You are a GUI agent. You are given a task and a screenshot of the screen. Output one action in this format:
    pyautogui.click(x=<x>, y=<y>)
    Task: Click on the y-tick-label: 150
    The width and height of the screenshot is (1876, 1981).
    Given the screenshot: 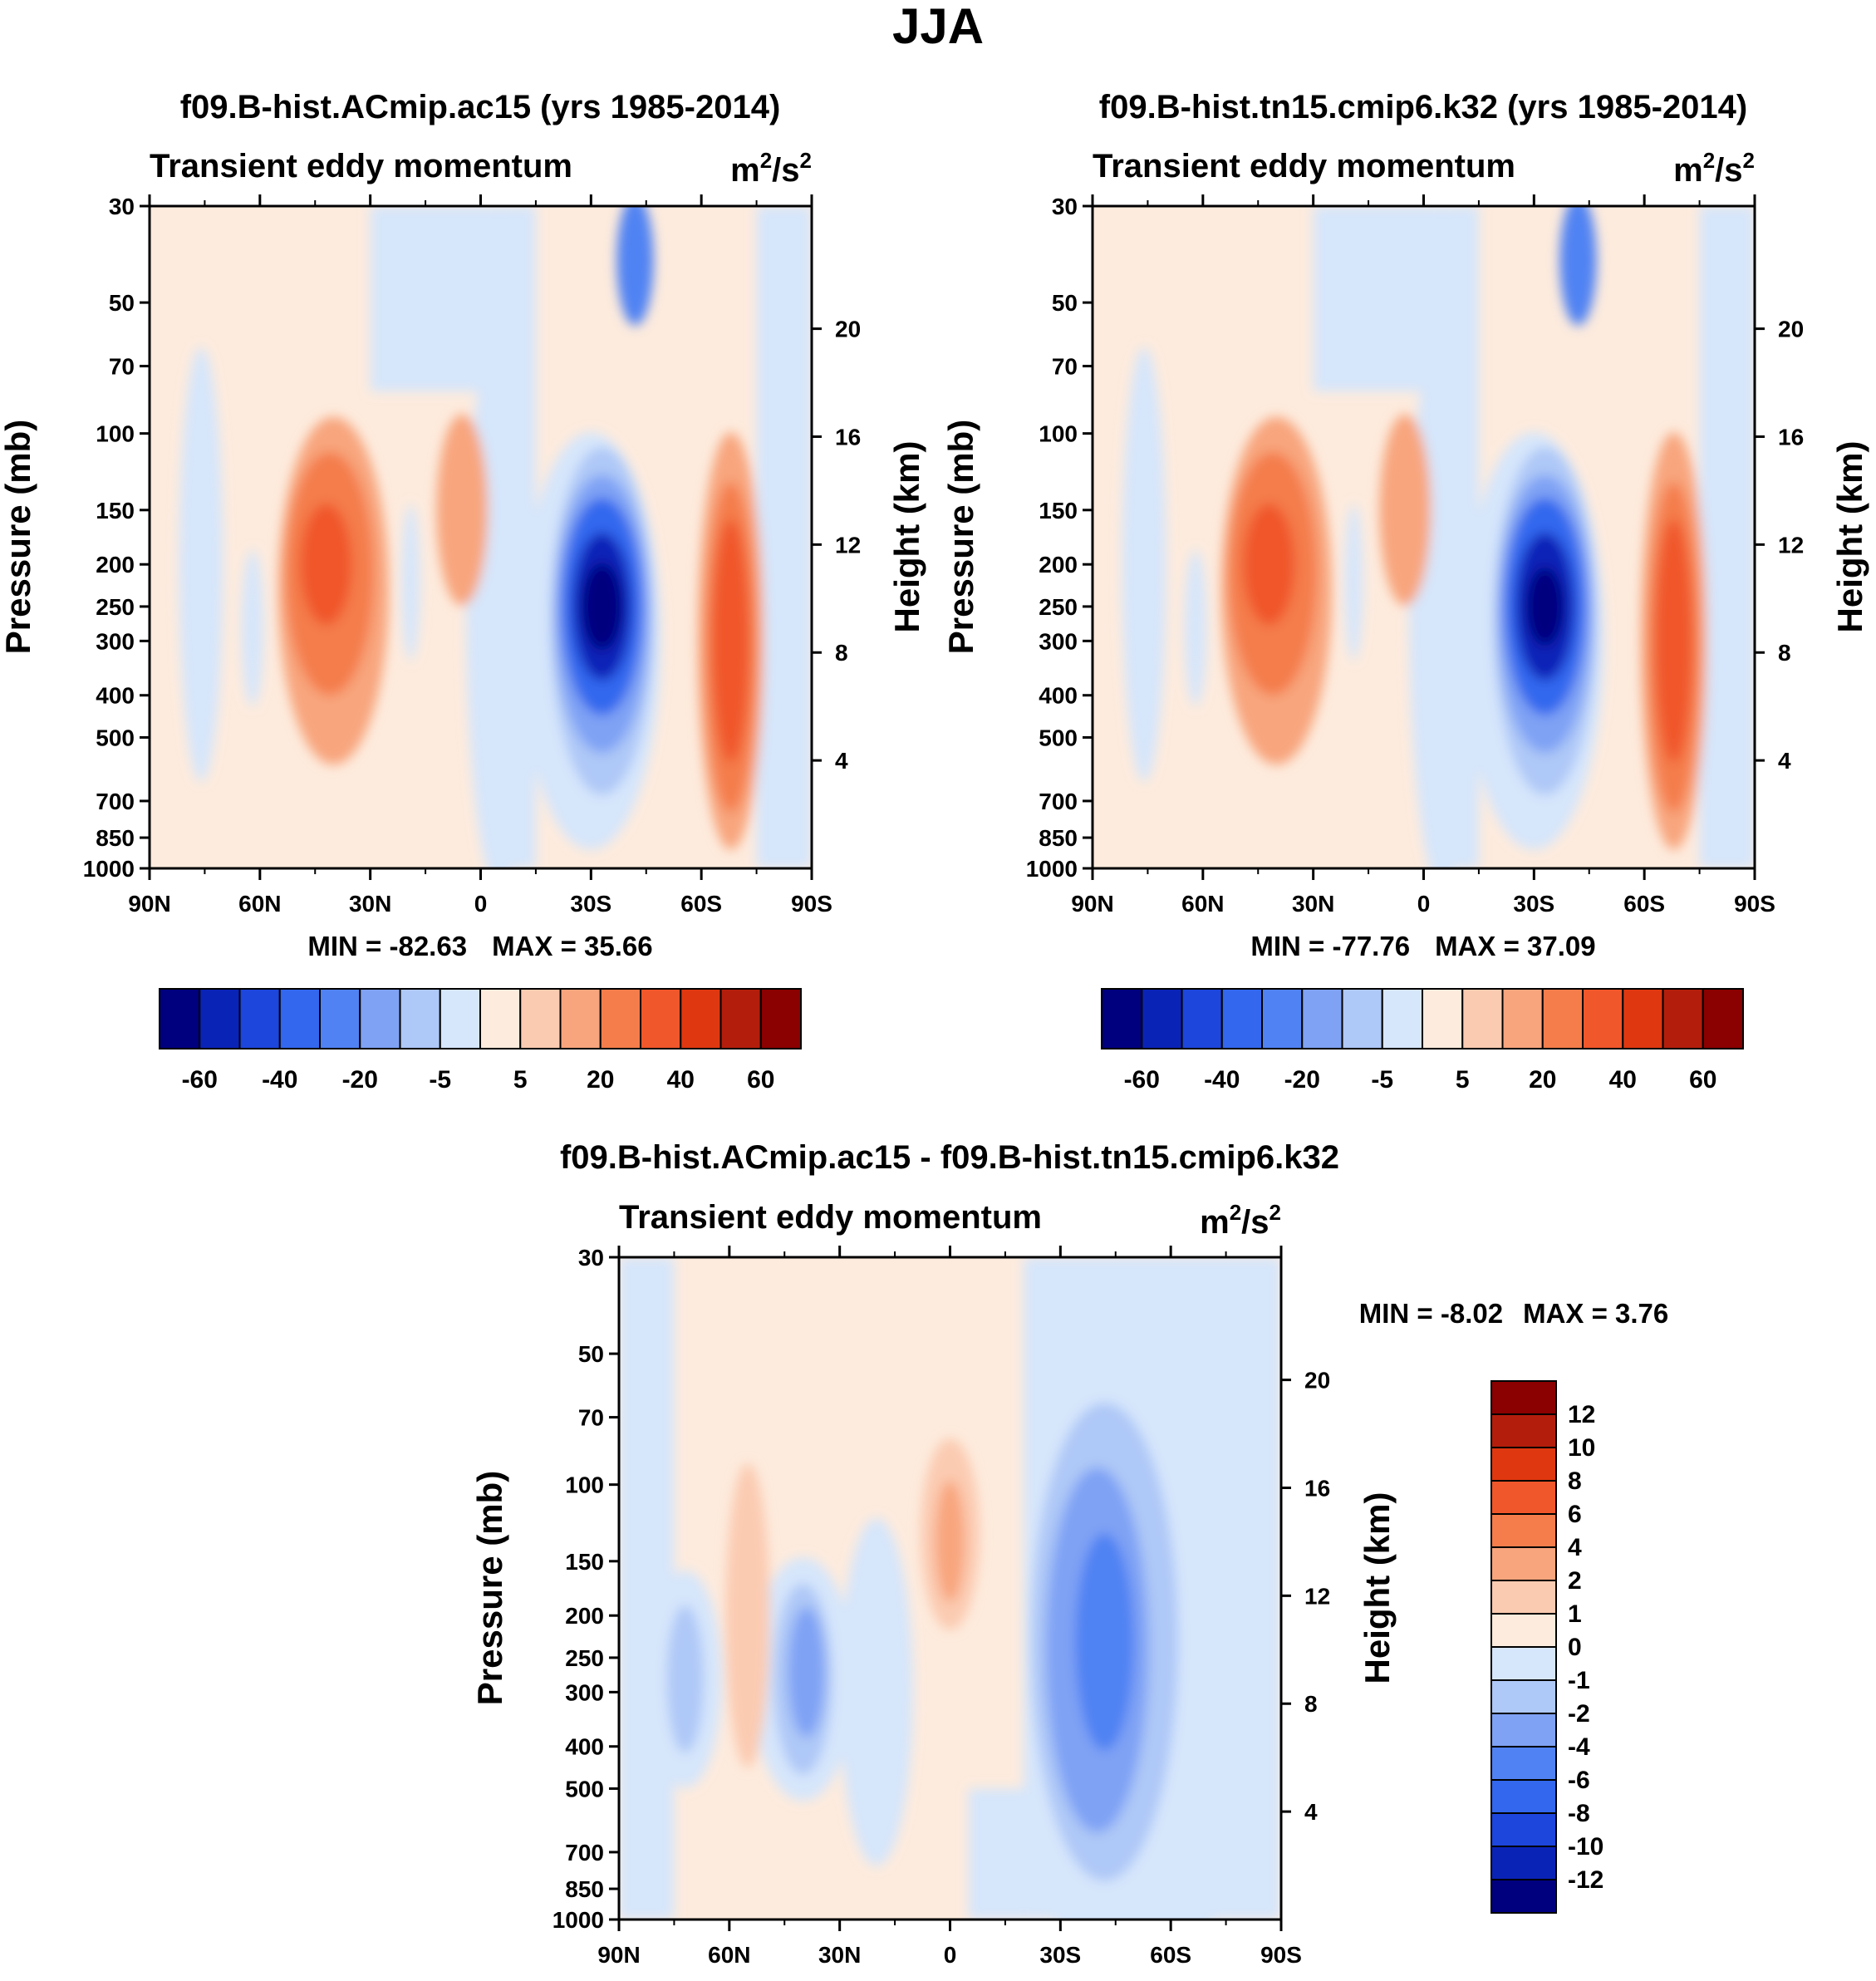 What is the action you would take?
    pyautogui.click(x=115, y=511)
    